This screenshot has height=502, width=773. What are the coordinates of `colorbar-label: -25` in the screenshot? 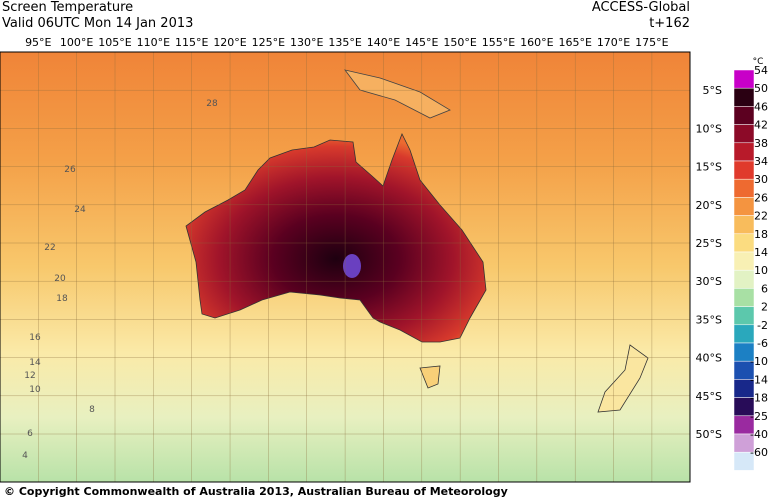 It's located at (759, 416).